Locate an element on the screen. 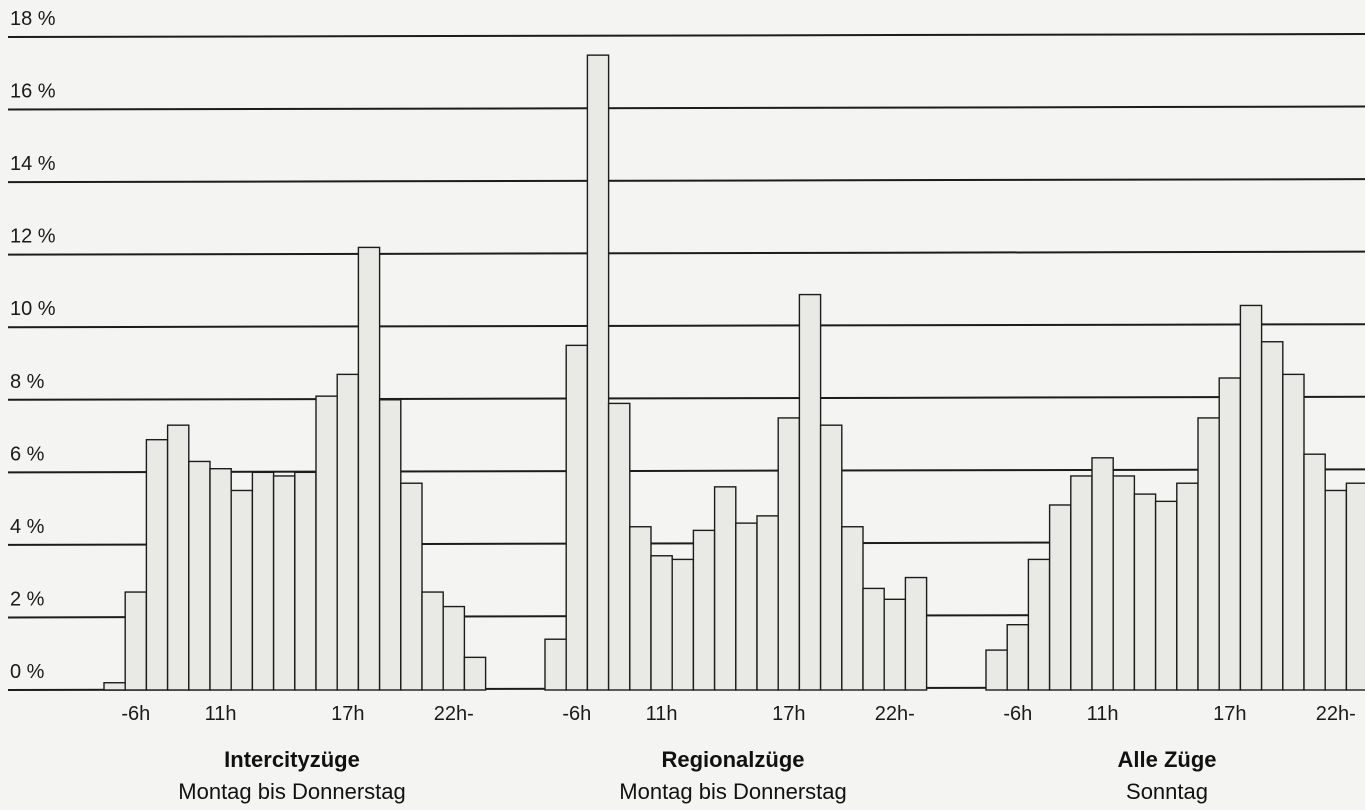  group-title: Alle Züge is located at coordinates (1166, 759).